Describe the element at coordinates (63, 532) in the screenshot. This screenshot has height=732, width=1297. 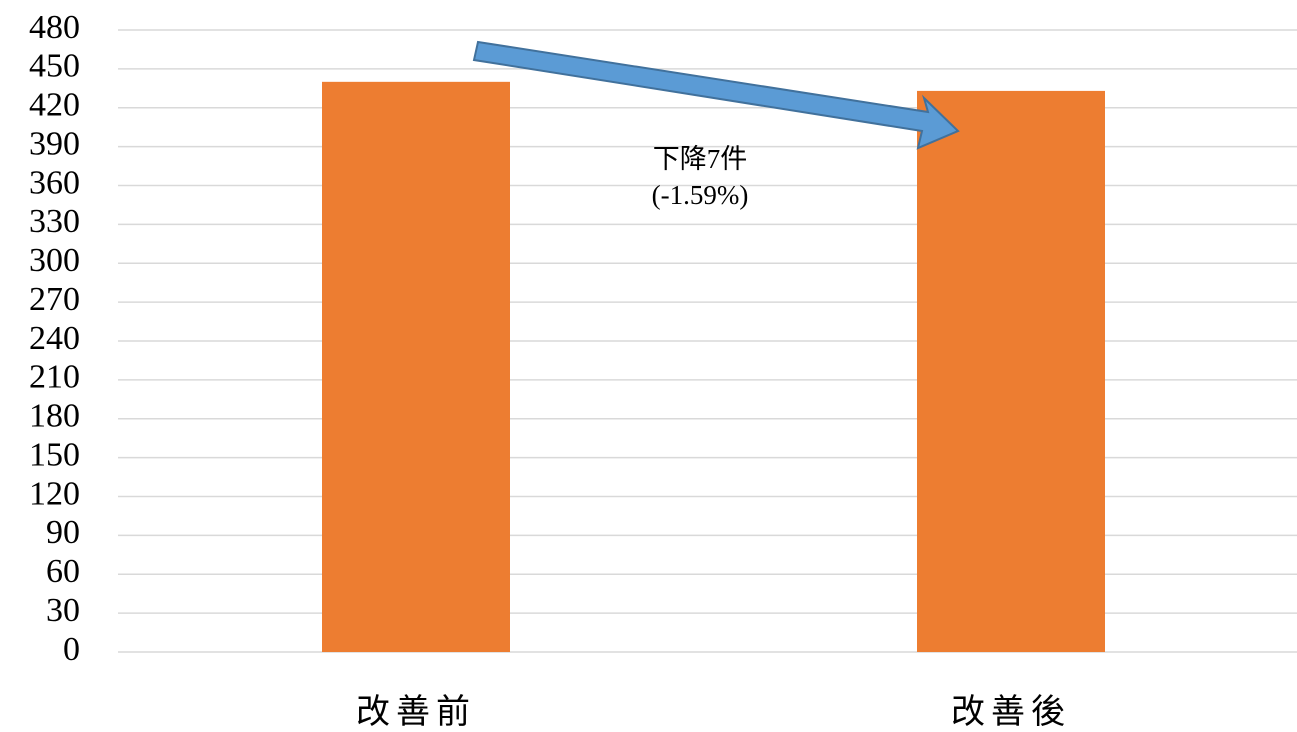
I see `y-tick-label: 90` at that location.